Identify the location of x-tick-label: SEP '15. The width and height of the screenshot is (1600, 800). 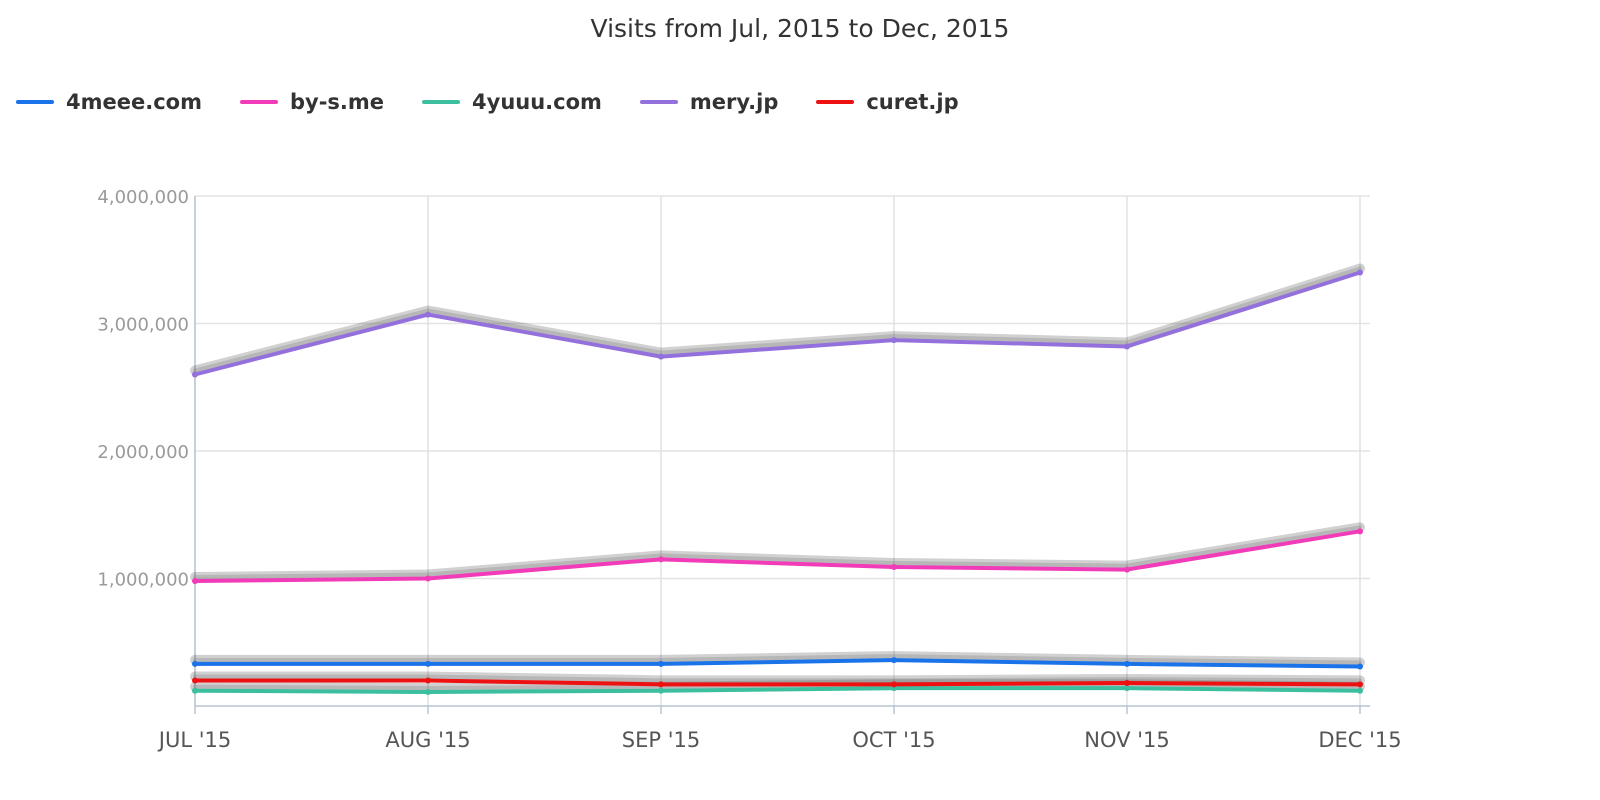
(661, 740).